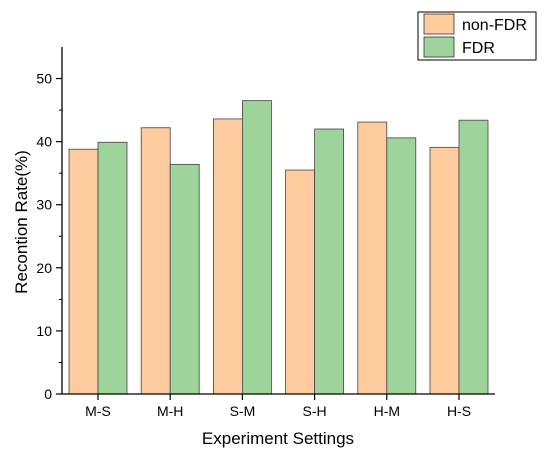 Image resolution: width=550 pixels, height=457 pixels. Describe the element at coordinates (329, 261) in the screenshot. I see `bar-fdr-s-h` at that location.